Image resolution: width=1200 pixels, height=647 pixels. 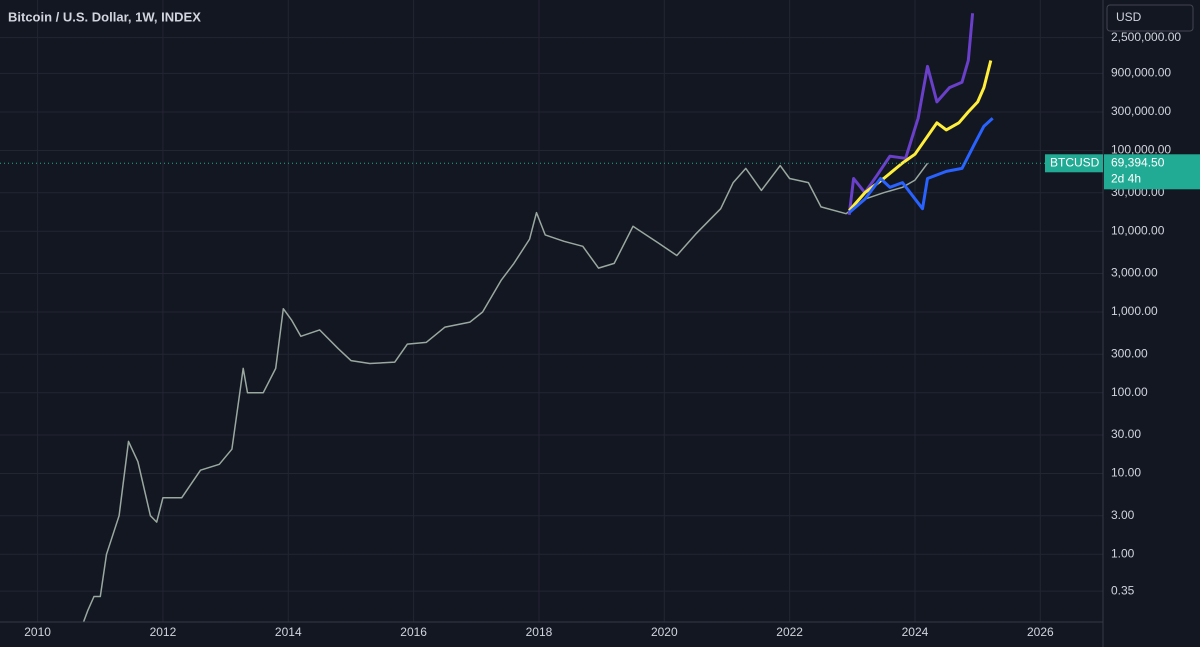 What do you see at coordinates (1123, 515) in the screenshot?
I see `y-tick-label: 3.00` at bounding box center [1123, 515].